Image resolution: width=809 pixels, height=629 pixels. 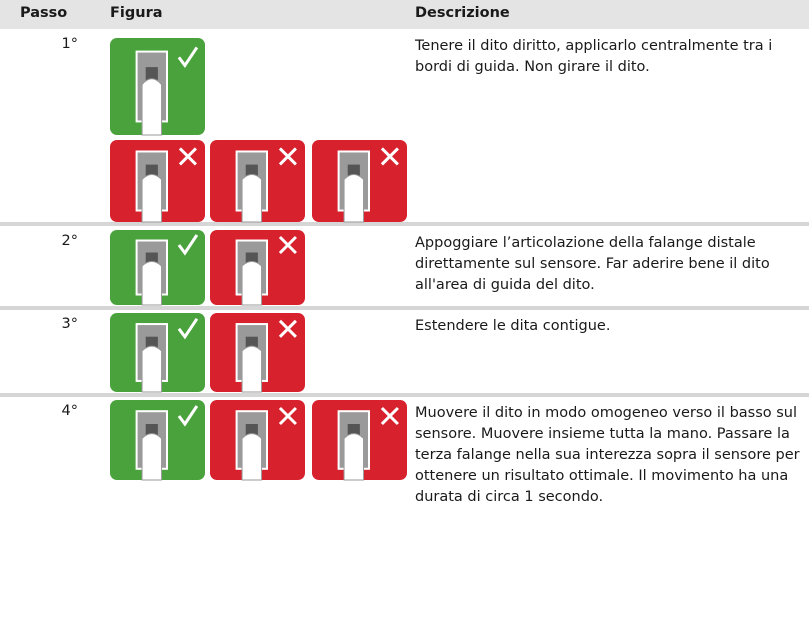 I want to click on header-band, so click(x=404, y=14).